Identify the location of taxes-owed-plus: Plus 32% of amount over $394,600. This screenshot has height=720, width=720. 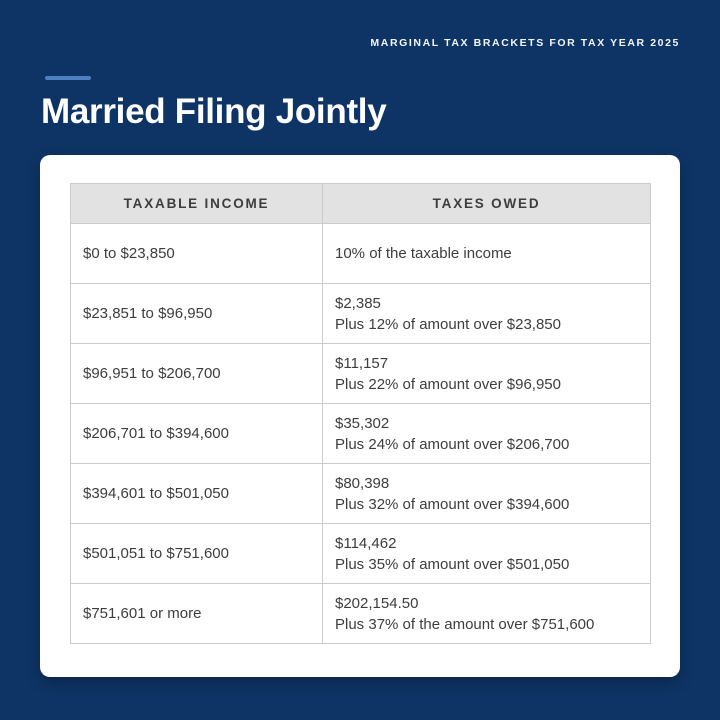
(452, 504).